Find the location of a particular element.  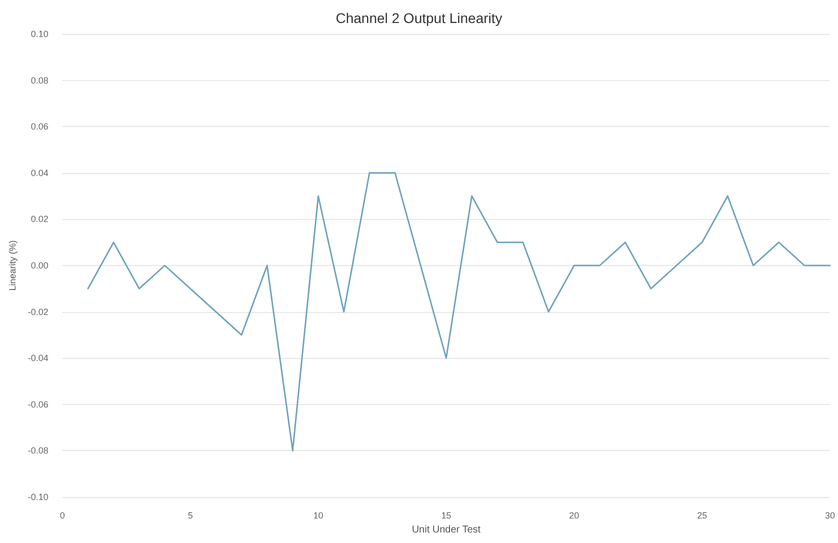

y-tick-label: 0.04 is located at coordinates (39, 173).